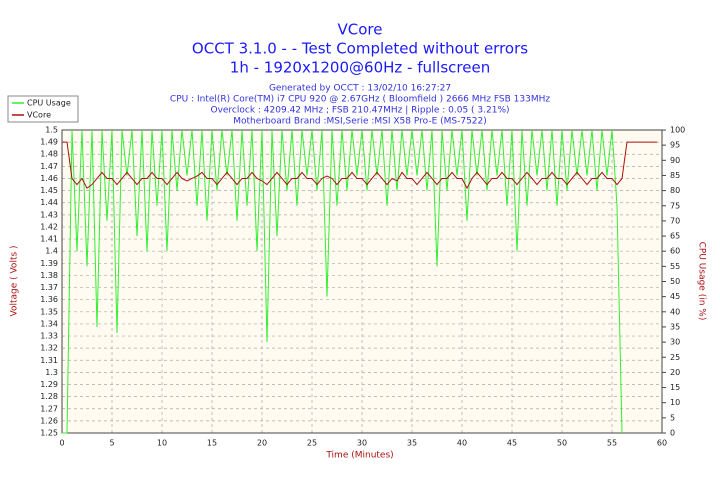 The image size is (720, 480). I want to click on y2-tick-label: 95, so click(675, 145).